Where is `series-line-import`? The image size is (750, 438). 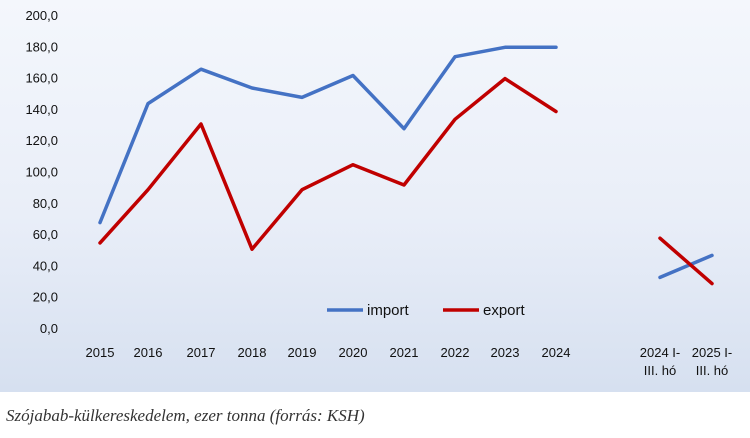 series-line-import is located at coordinates (686, 266).